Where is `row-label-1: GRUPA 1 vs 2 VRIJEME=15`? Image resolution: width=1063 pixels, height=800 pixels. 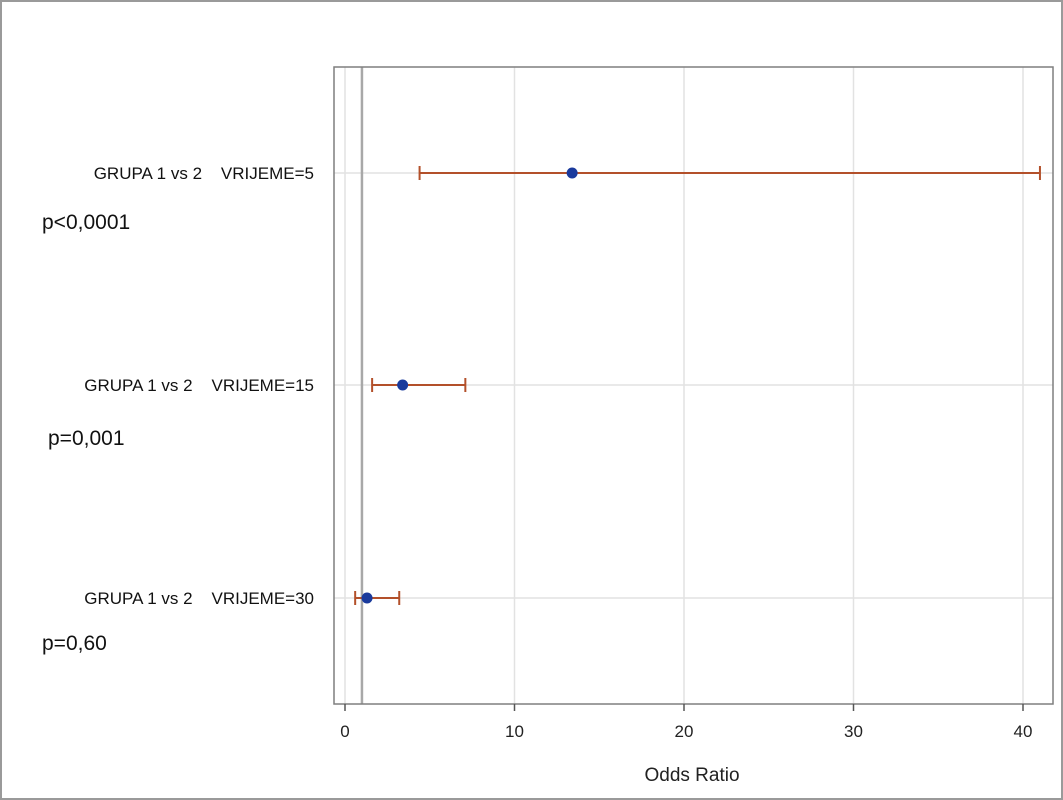 row-label-1: GRUPA 1 vs 2 VRIJEME=15 is located at coordinates (199, 385).